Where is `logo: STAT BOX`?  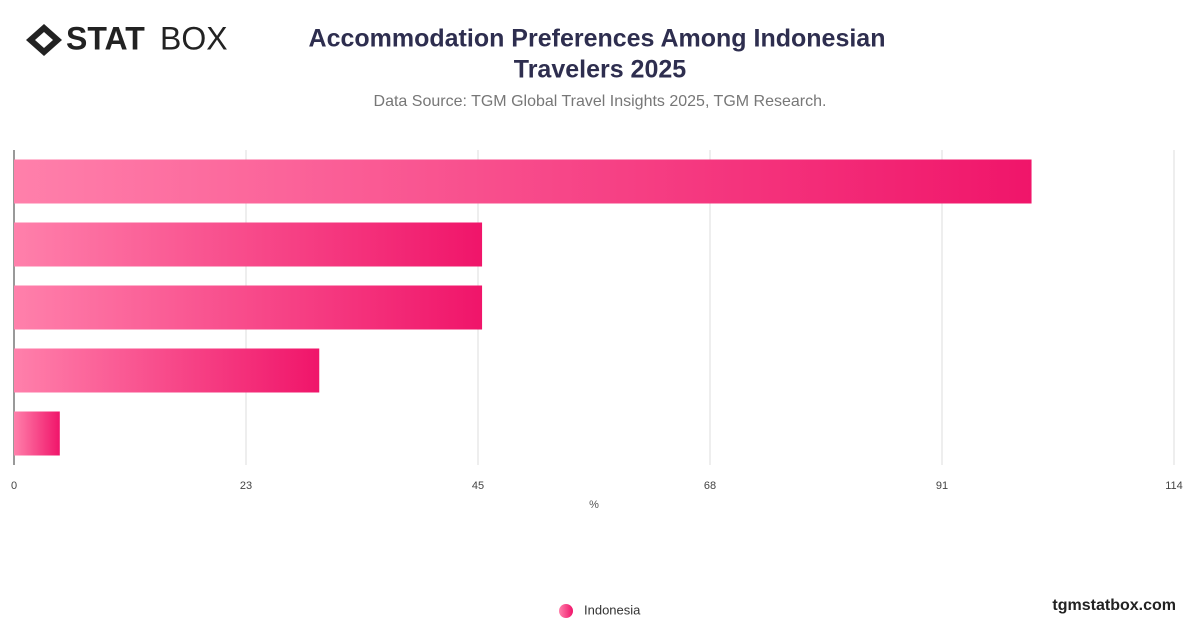 logo: STAT BOX is located at coordinates (127, 38).